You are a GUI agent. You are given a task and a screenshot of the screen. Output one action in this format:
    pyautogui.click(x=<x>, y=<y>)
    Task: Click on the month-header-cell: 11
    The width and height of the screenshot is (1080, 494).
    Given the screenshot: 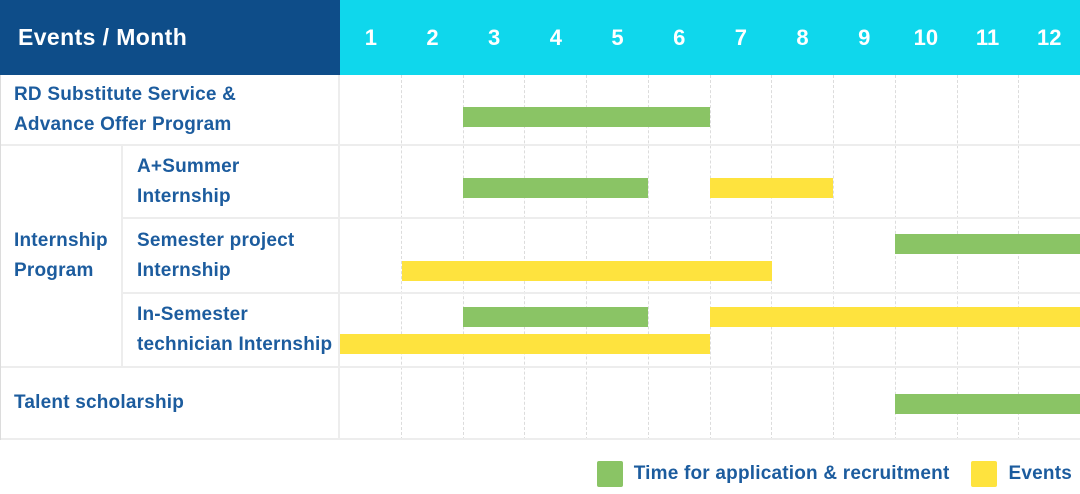 What is the action you would take?
    pyautogui.click(x=987, y=37)
    